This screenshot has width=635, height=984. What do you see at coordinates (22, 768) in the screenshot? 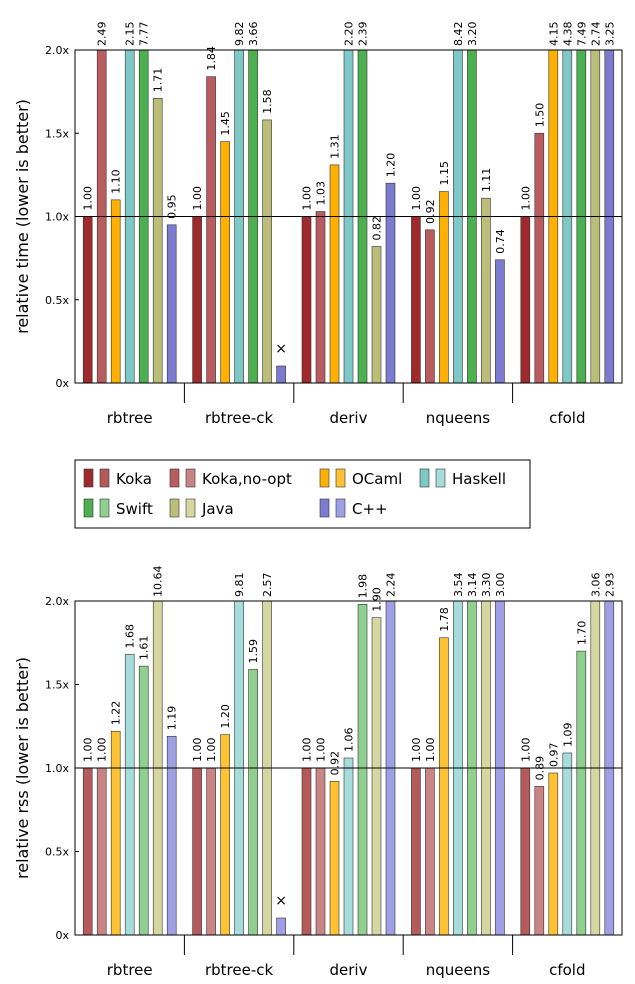
I see `y-axis-title: relative rss (lower is better)` at bounding box center [22, 768].